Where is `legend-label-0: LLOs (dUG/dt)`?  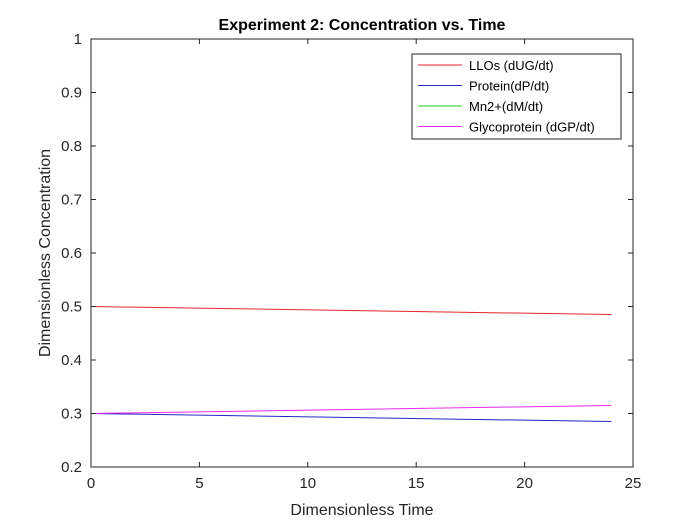 legend-label-0: LLOs (dUG/dt) is located at coordinates (511, 65).